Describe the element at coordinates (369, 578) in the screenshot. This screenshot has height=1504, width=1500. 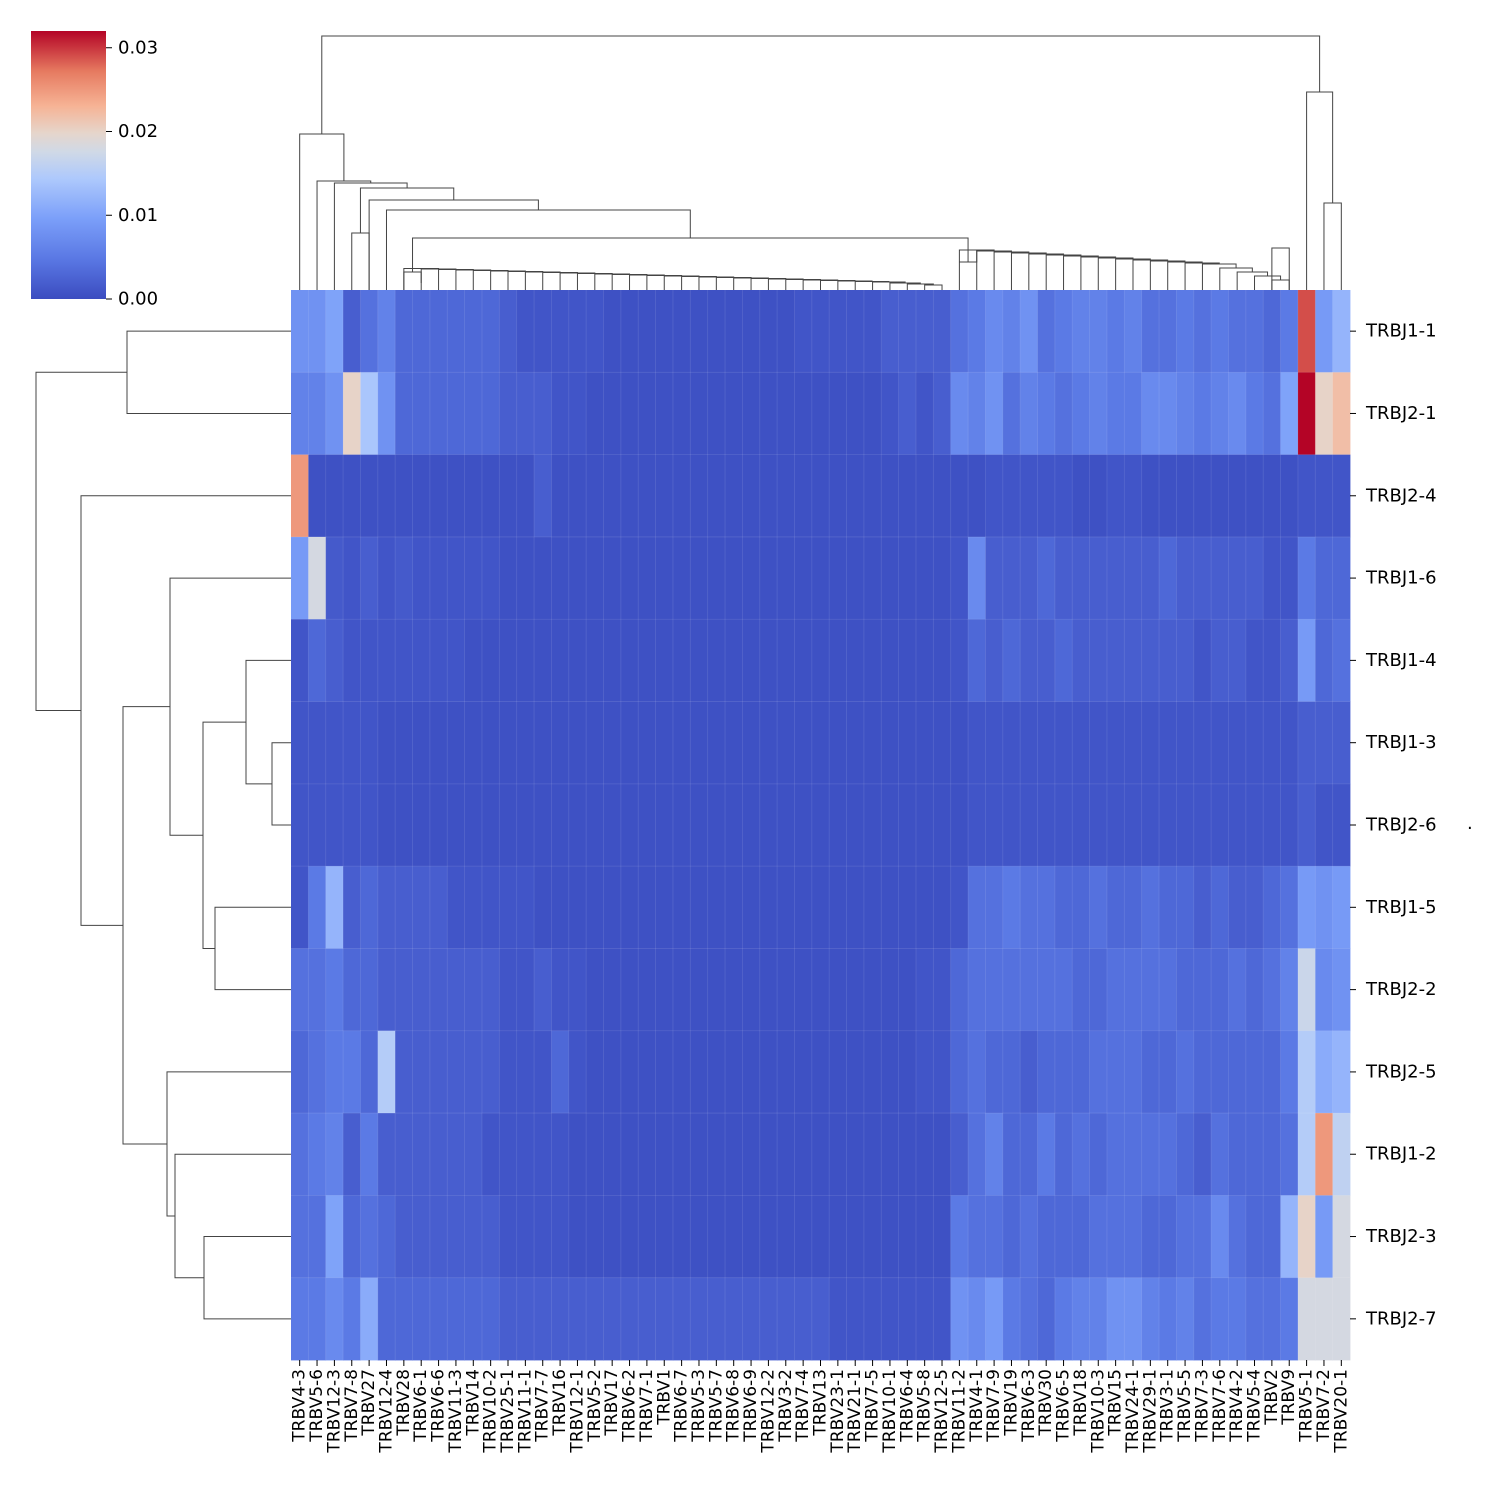
I see `heatmap-cell-TRBJ1-6-TRBV27` at that location.